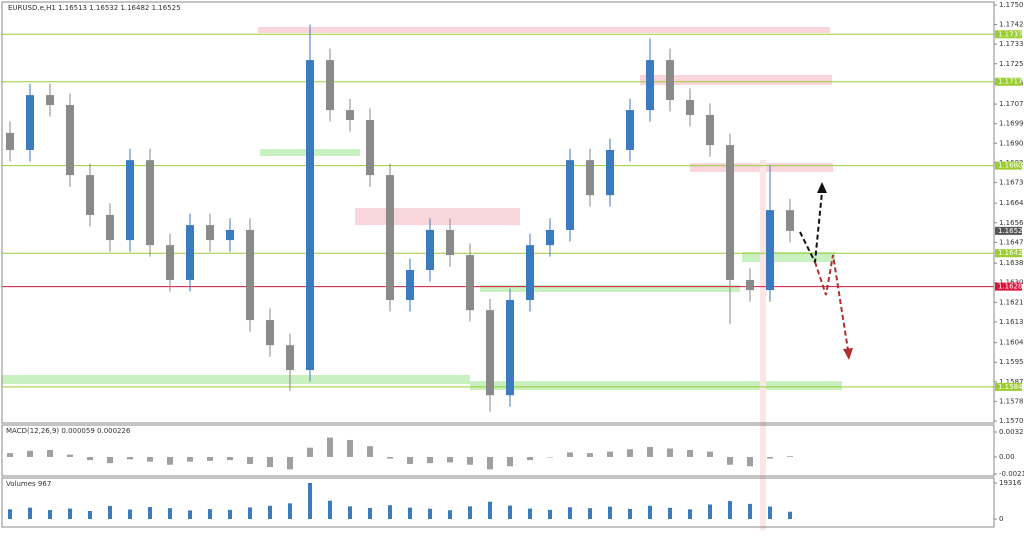  Describe the element at coordinates (68, 431) in the screenshot. I see `macd-label: MACD(12,26,9) 0.000059 0.000226` at that location.